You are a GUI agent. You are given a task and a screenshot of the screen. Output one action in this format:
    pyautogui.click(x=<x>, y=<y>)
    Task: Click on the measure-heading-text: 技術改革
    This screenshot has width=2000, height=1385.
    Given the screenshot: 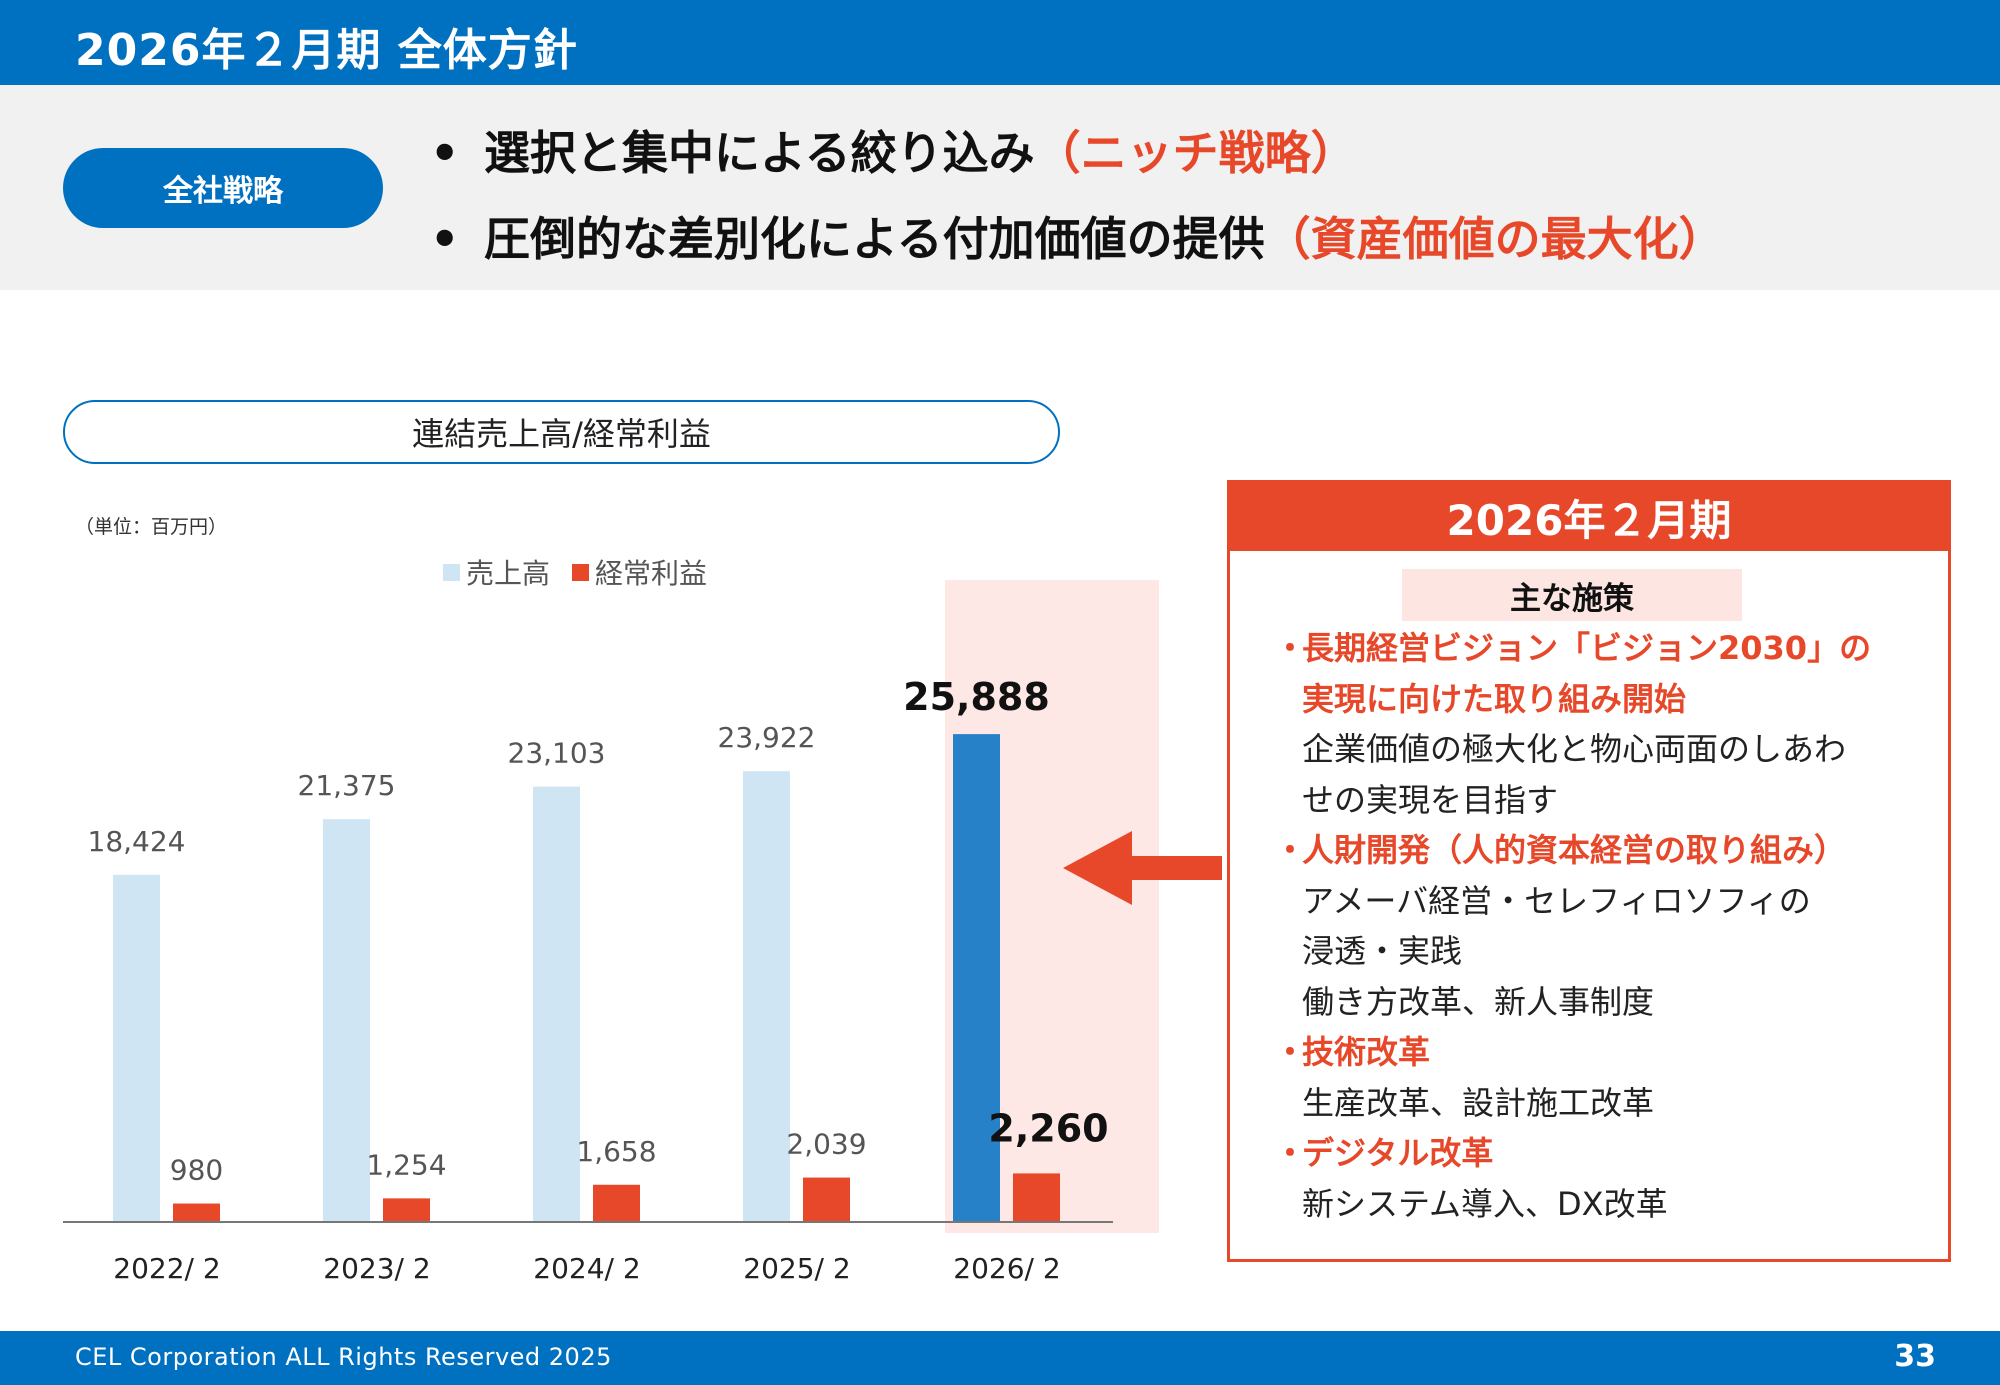 What is the action you would take?
    pyautogui.click(x=1366, y=1052)
    